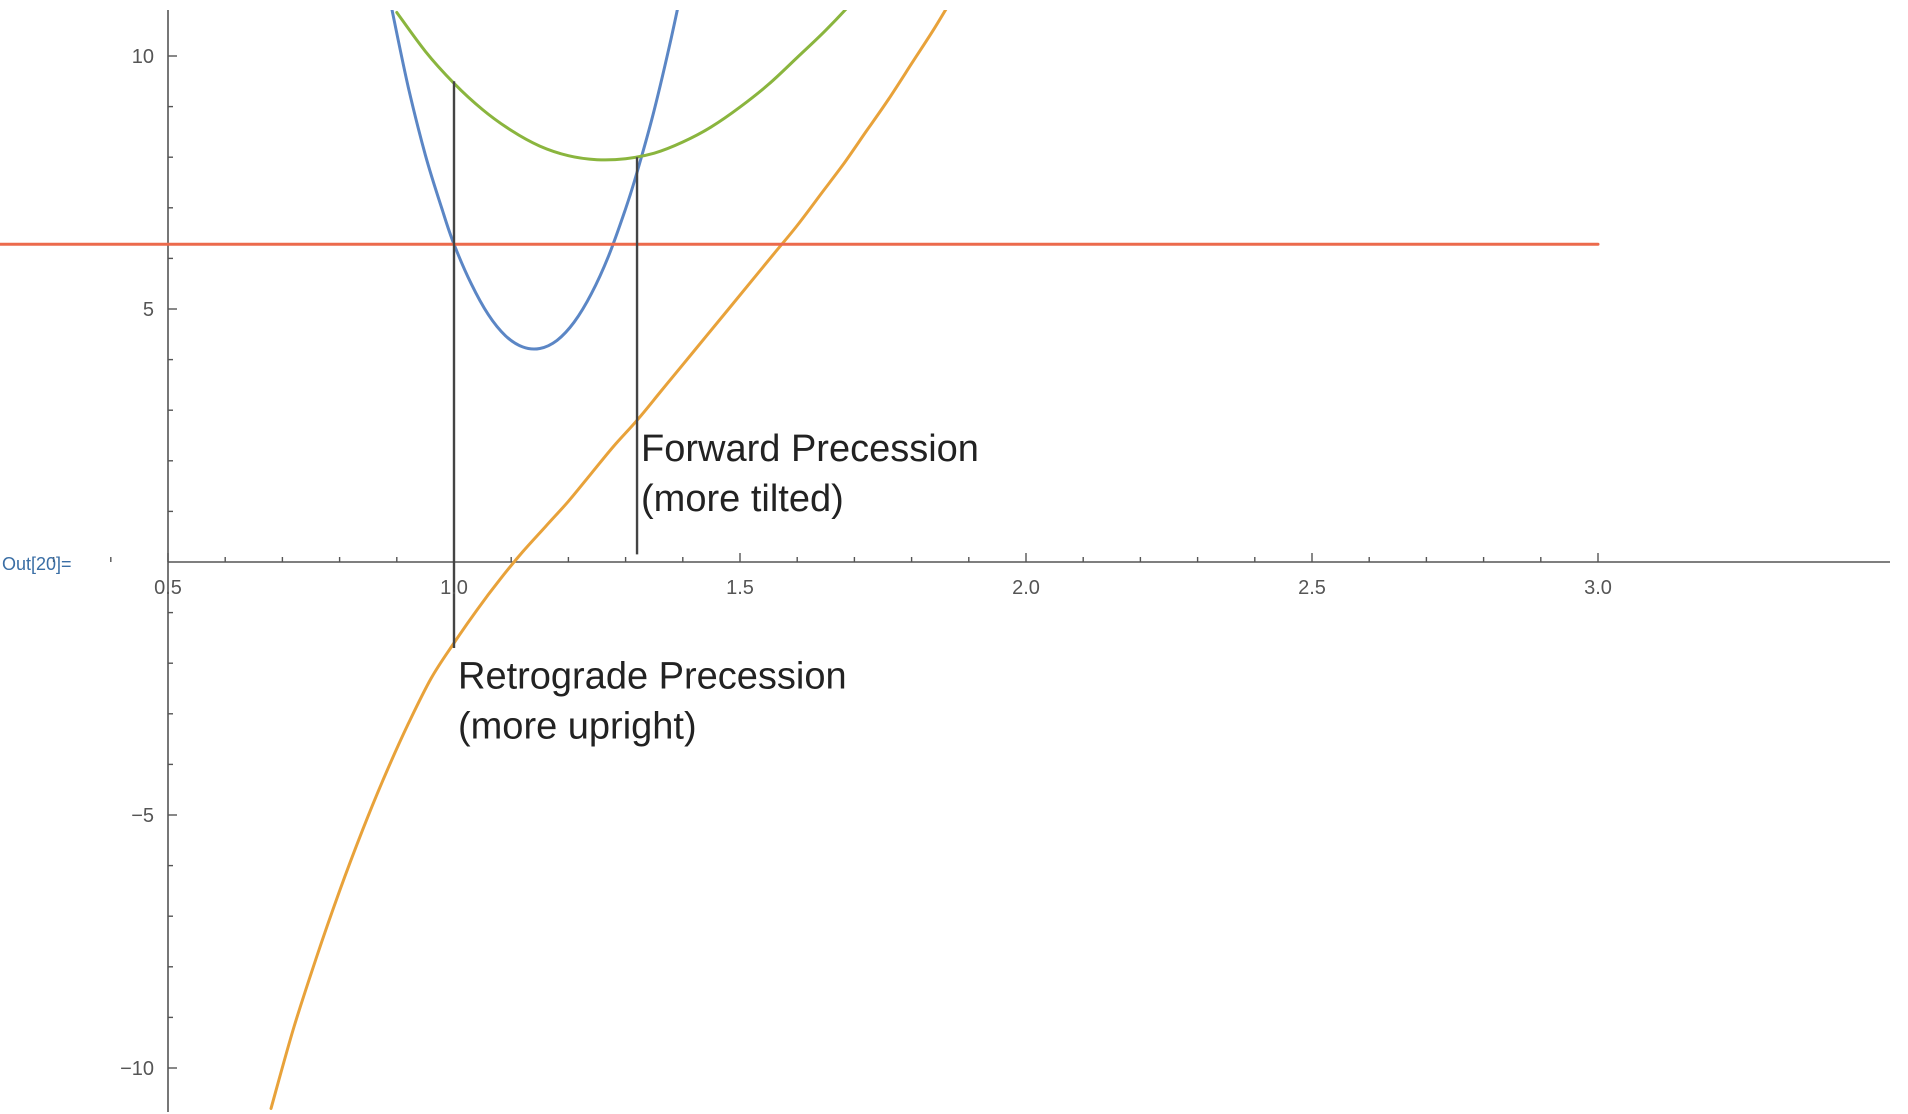  Describe the element at coordinates (1312, 588) in the screenshot. I see `x-tick-label: 2.5` at that location.